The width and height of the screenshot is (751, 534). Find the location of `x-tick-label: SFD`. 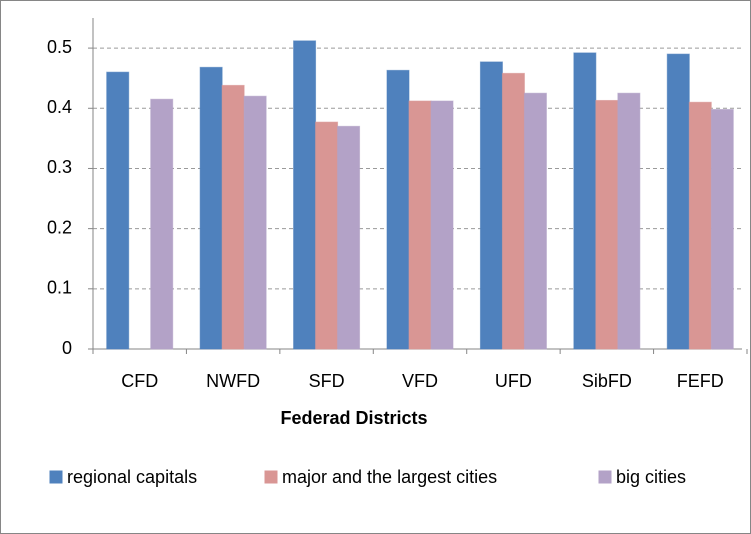

x-tick-label: SFD is located at coordinates (327, 381).